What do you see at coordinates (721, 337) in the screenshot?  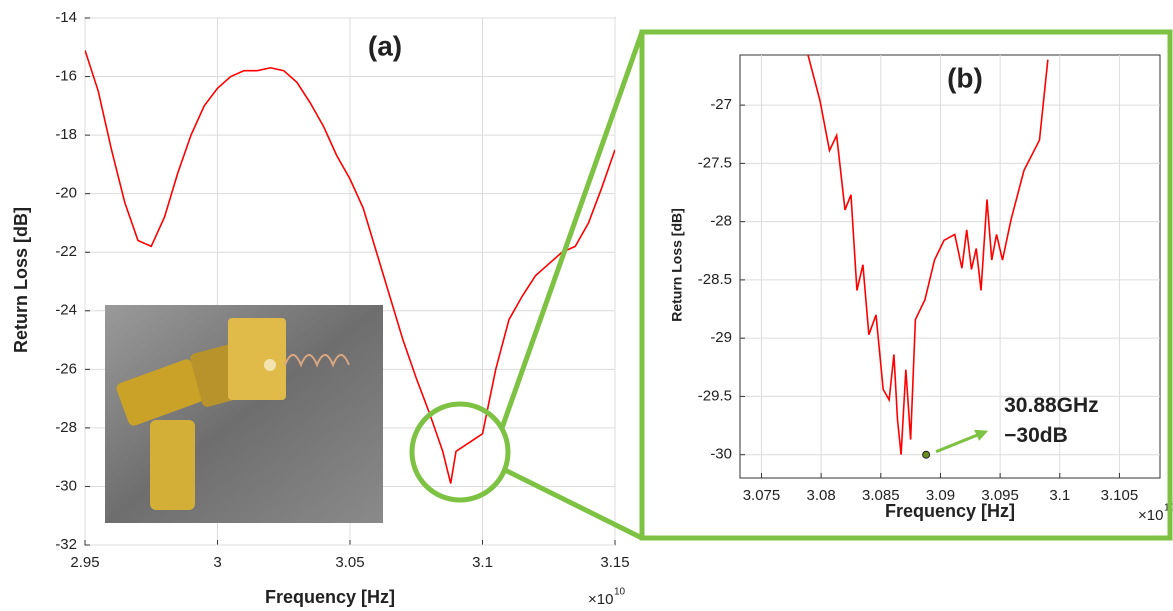 I see `y-tick-label: -29` at bounding box center [721, 337].